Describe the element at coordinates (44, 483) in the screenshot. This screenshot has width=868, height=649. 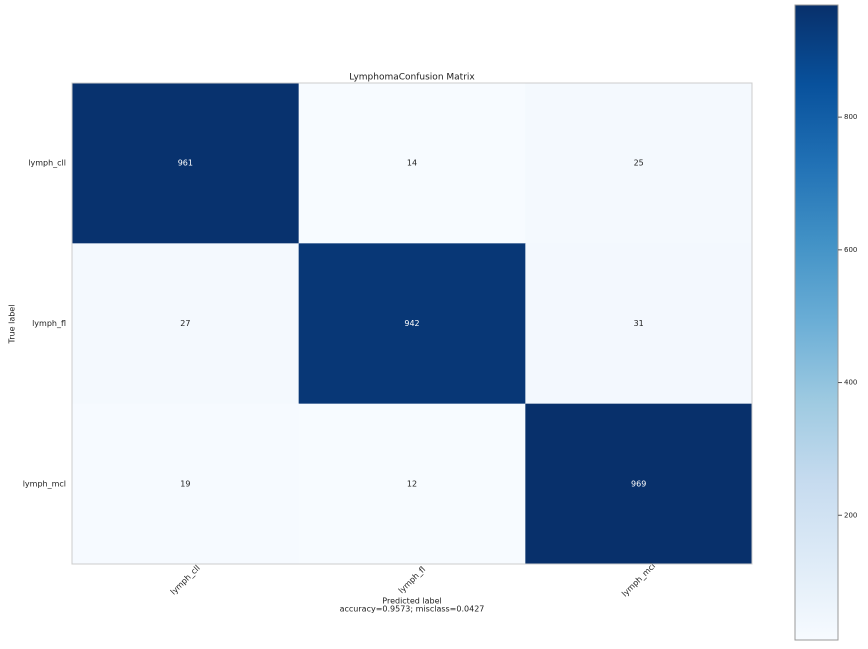
I see `y-tick-label: lymph_mcl` at that location.